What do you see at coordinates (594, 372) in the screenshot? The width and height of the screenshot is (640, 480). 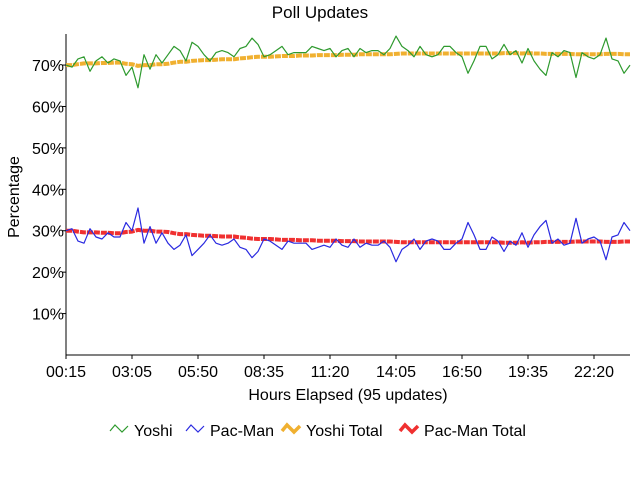 I see `x-tick-label: 22:20` at bounding box center [594, 372].